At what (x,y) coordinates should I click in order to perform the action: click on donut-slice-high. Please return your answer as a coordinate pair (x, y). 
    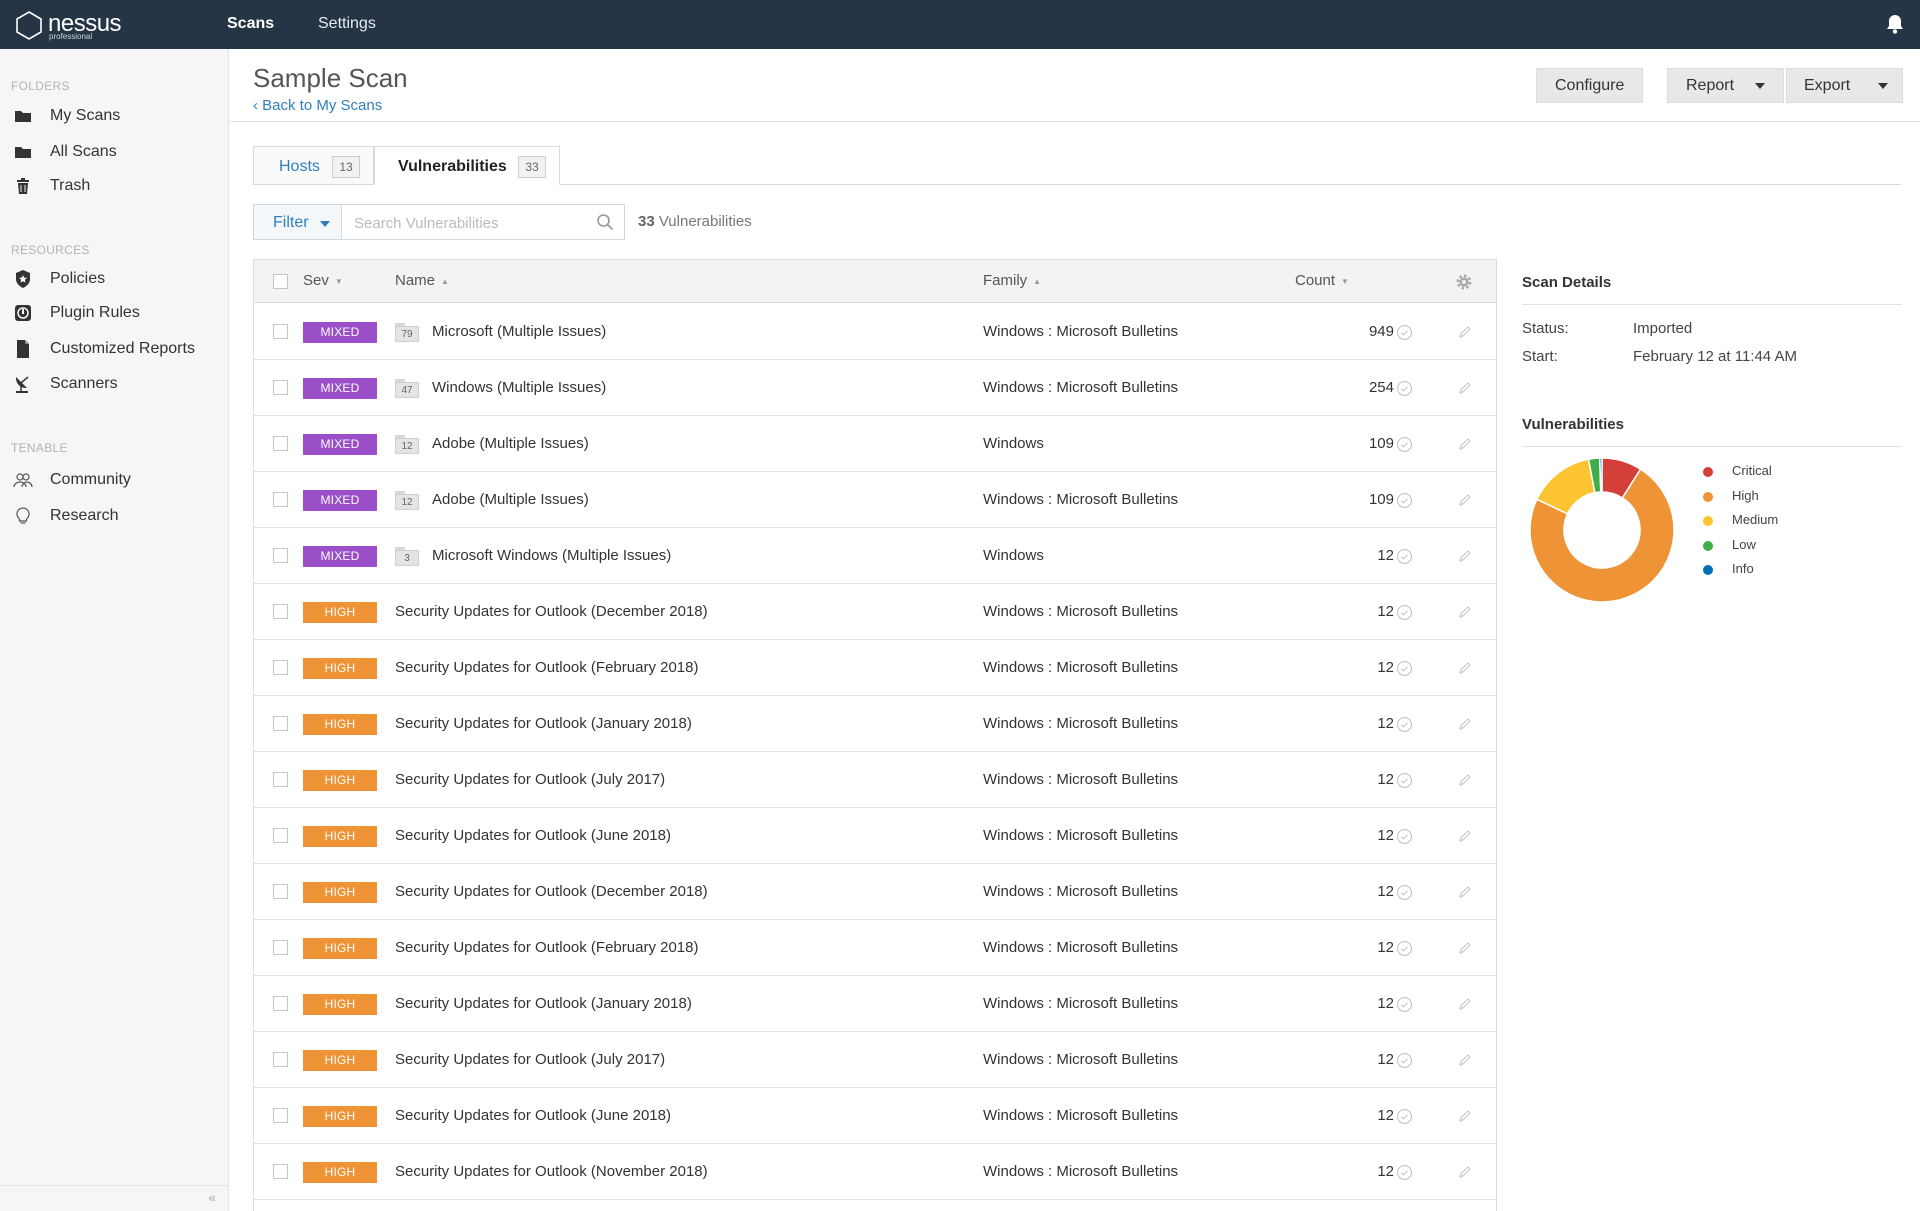
    Looking at the image, I should click on (1602, 535).